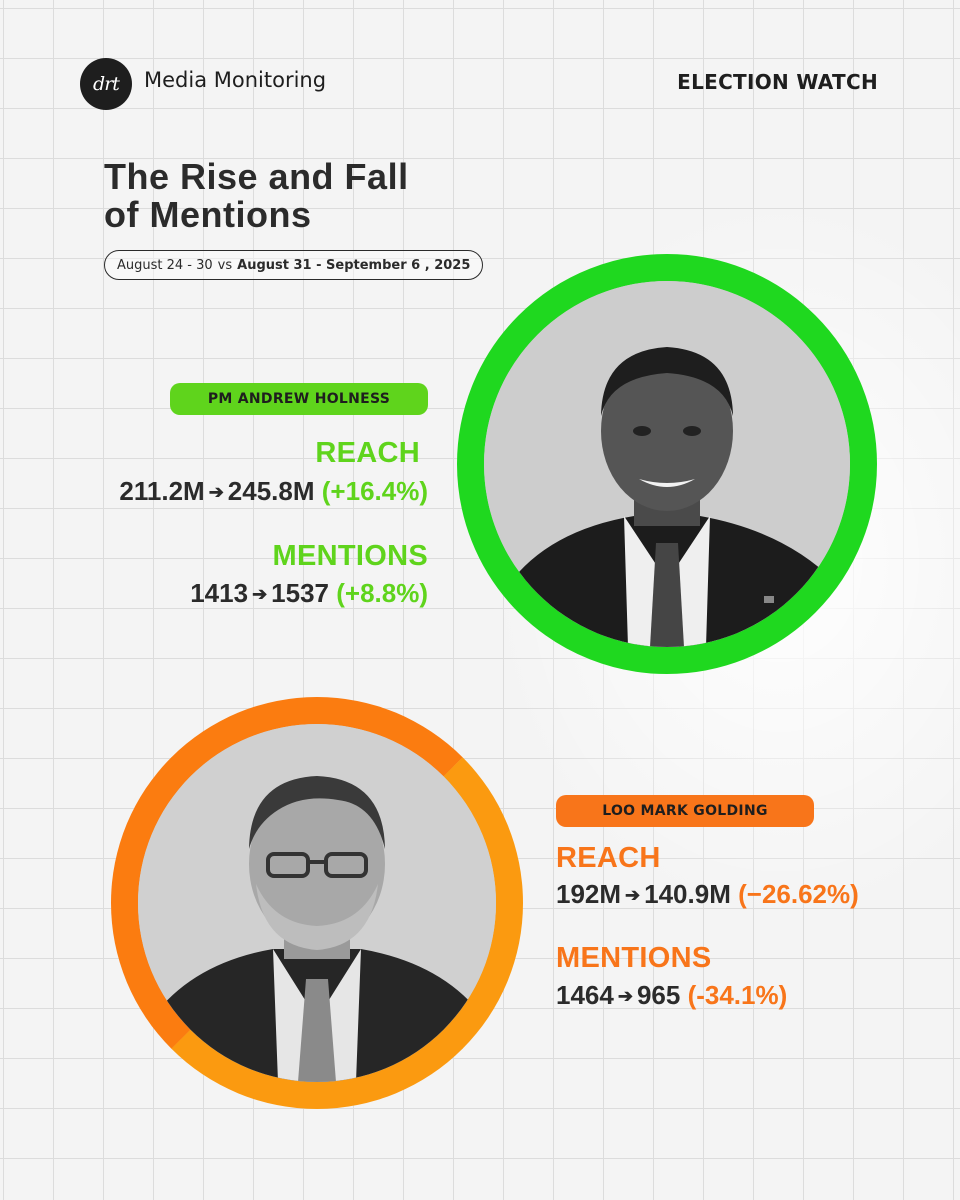 This screenshot has height=1200, width=960. What do you see at coordinates (658, 995) in the screenshot?
I see `mentions-to-golding: 965` at bounding box center [658, 995].